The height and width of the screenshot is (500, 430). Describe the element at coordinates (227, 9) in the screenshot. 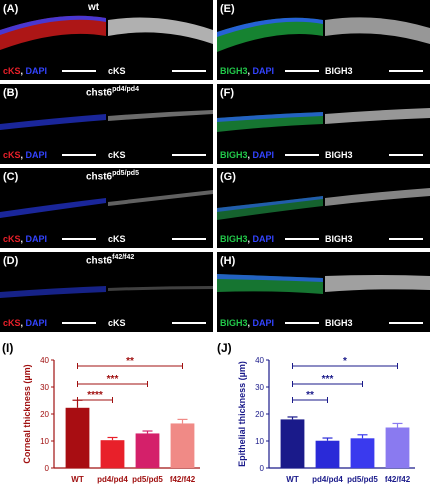

I see `panel-label: (E)` at that location.